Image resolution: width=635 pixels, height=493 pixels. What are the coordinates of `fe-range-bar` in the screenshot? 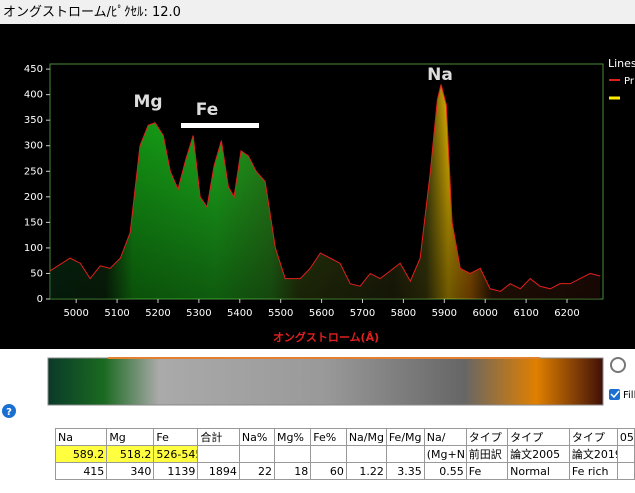 It's located at (220, 125).